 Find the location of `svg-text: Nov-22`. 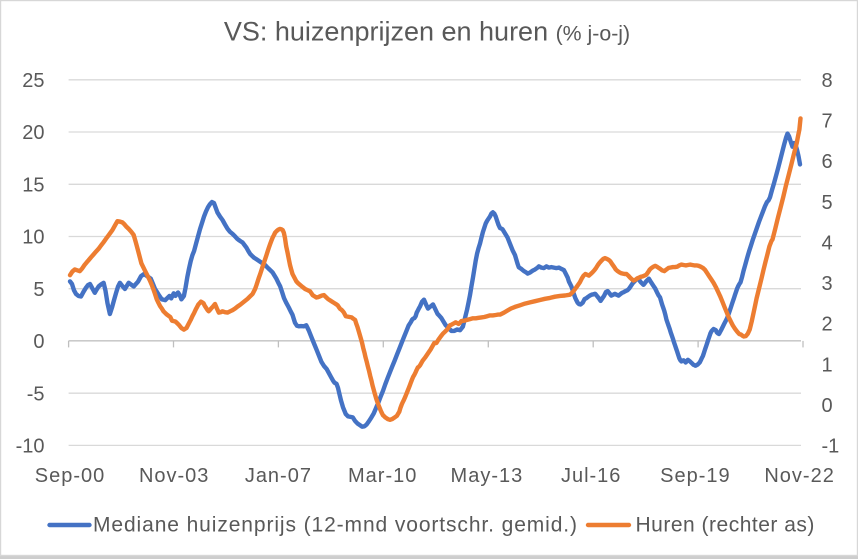

svg-text: Nov-22 is located at coordinates (799, 476).